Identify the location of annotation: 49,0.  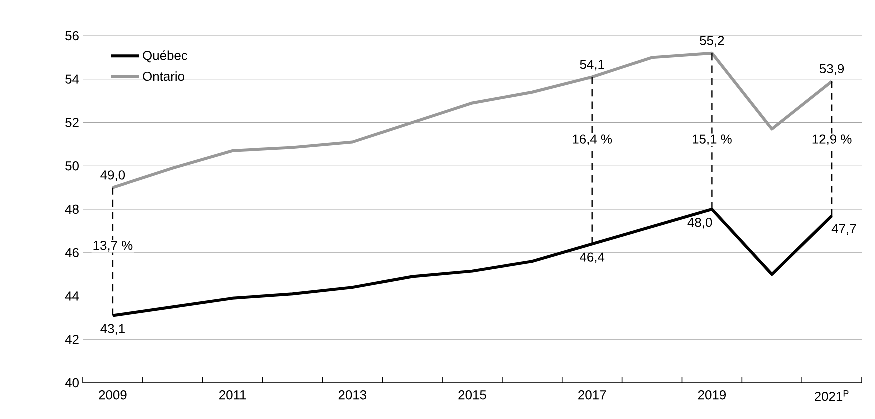
(113, 176).